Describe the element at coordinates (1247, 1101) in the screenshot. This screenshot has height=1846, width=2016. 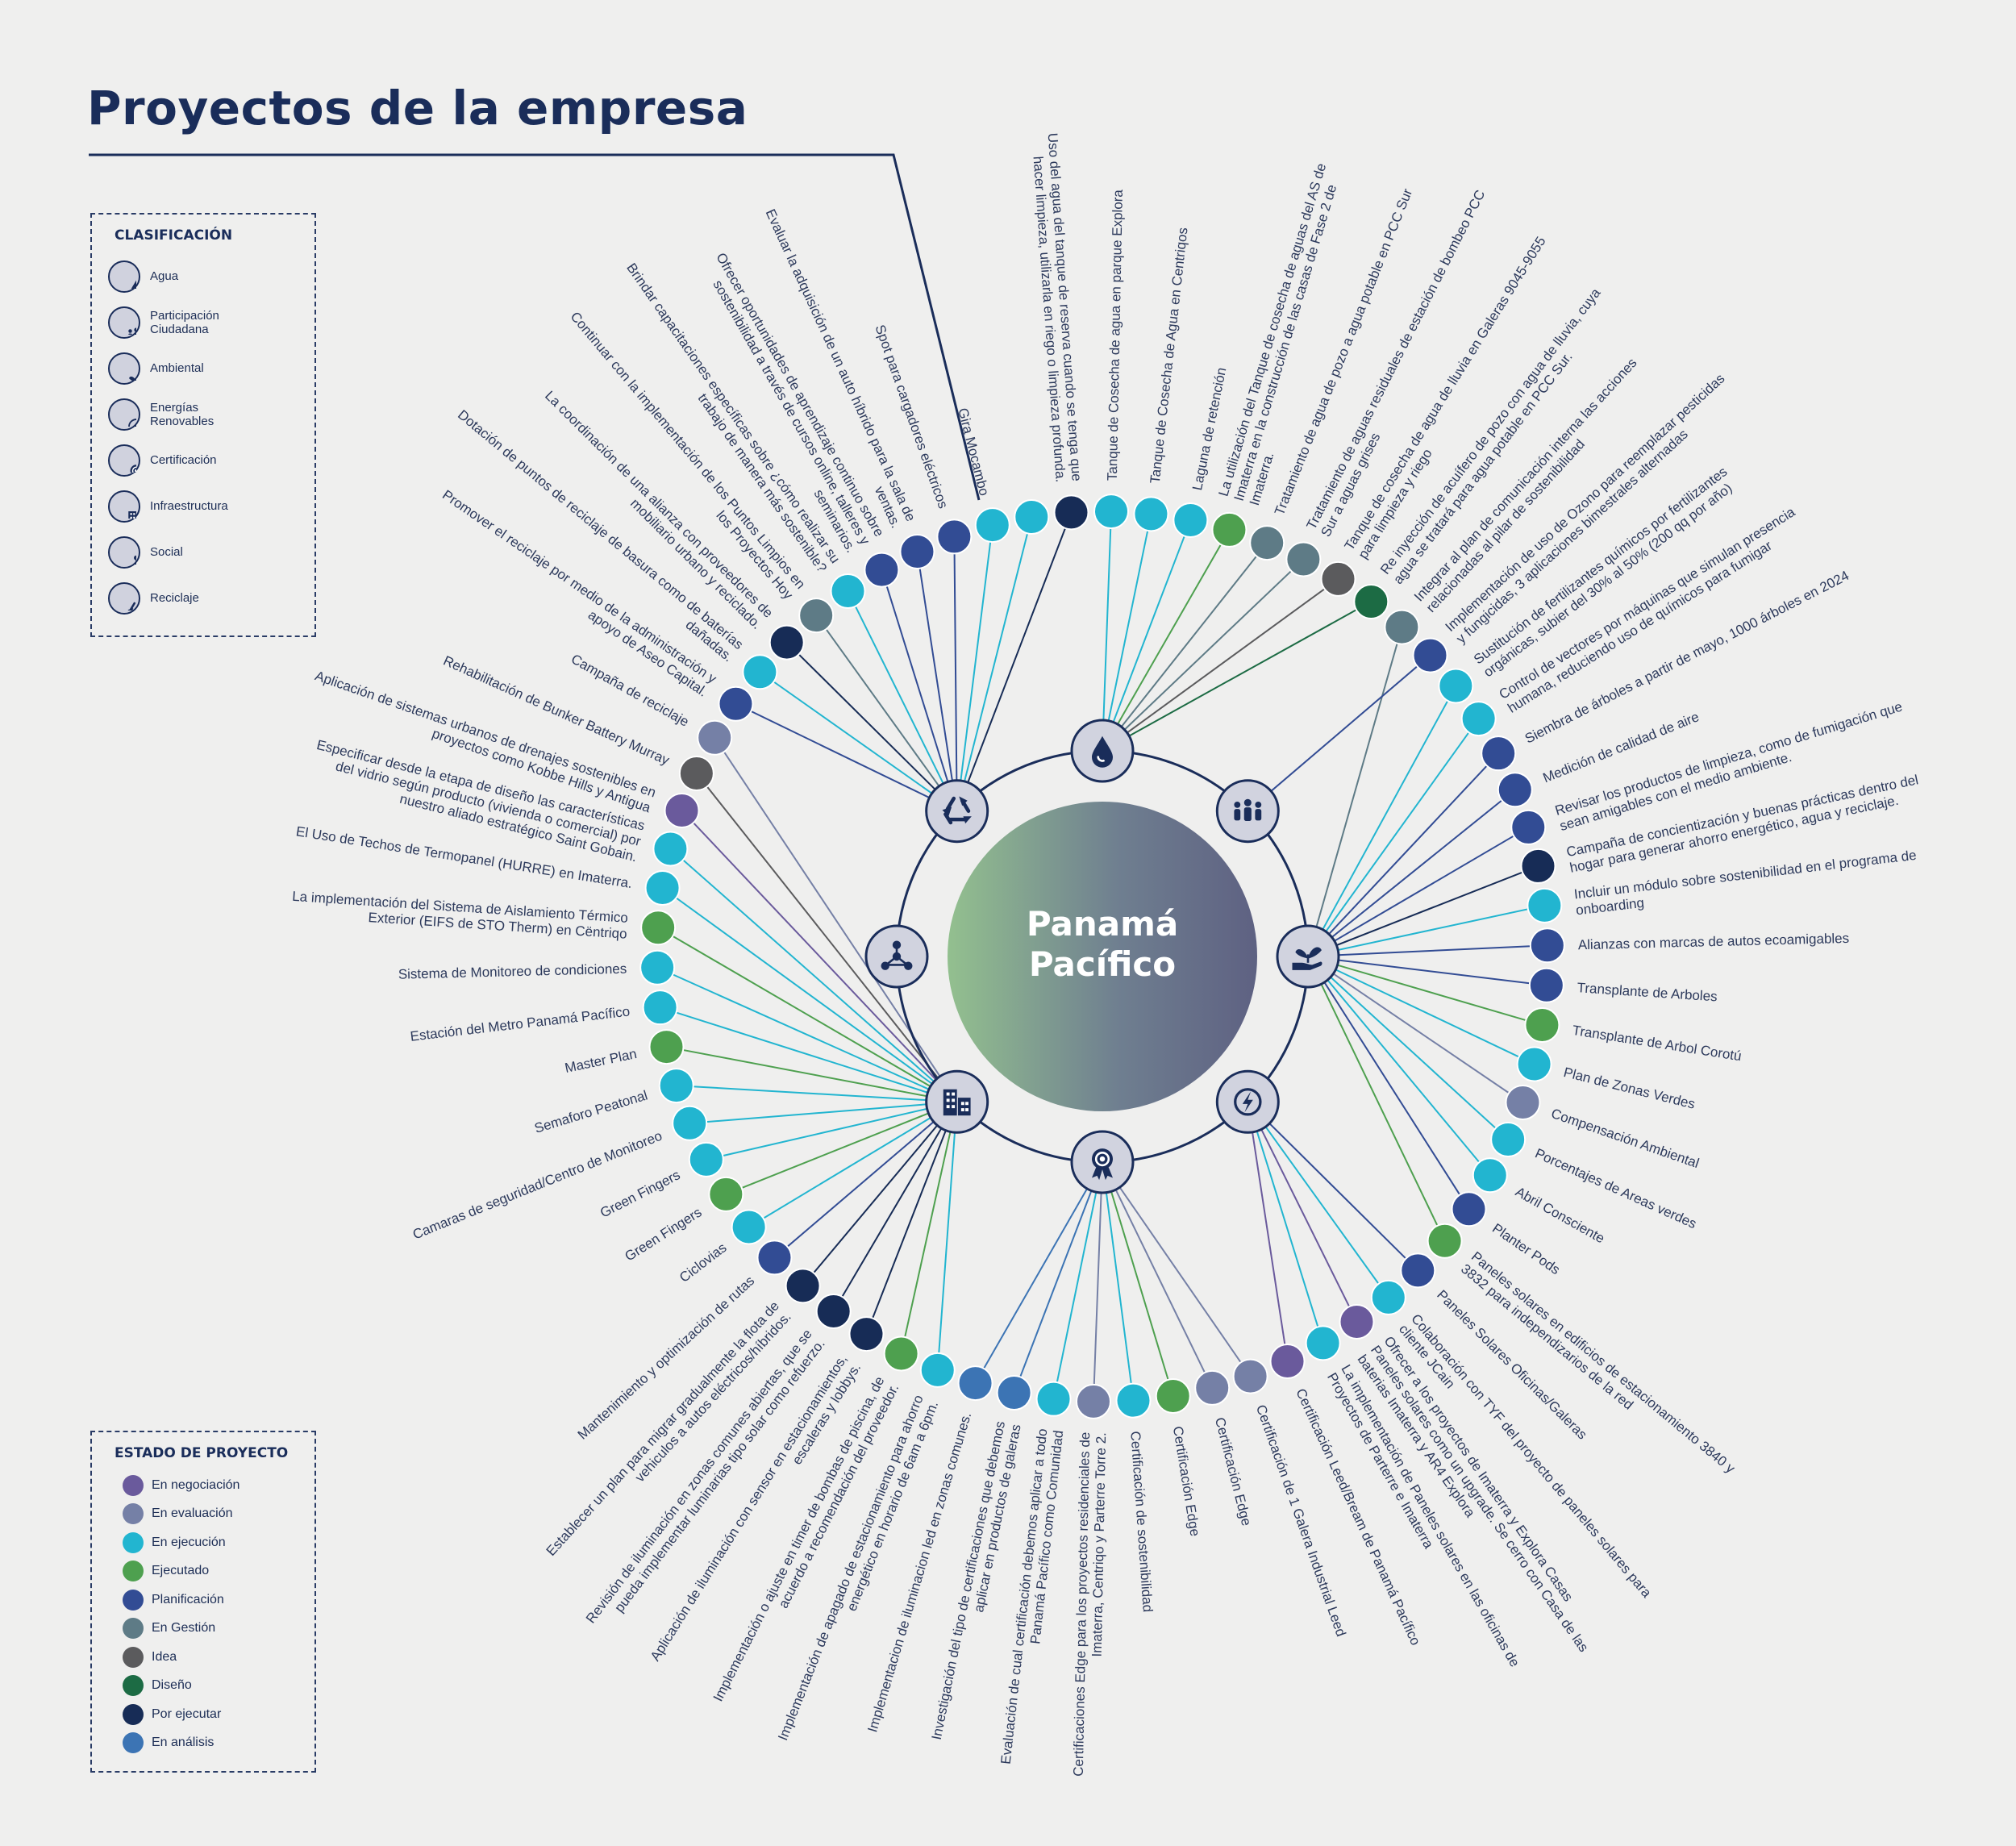
I see `hub-energias` at that location.